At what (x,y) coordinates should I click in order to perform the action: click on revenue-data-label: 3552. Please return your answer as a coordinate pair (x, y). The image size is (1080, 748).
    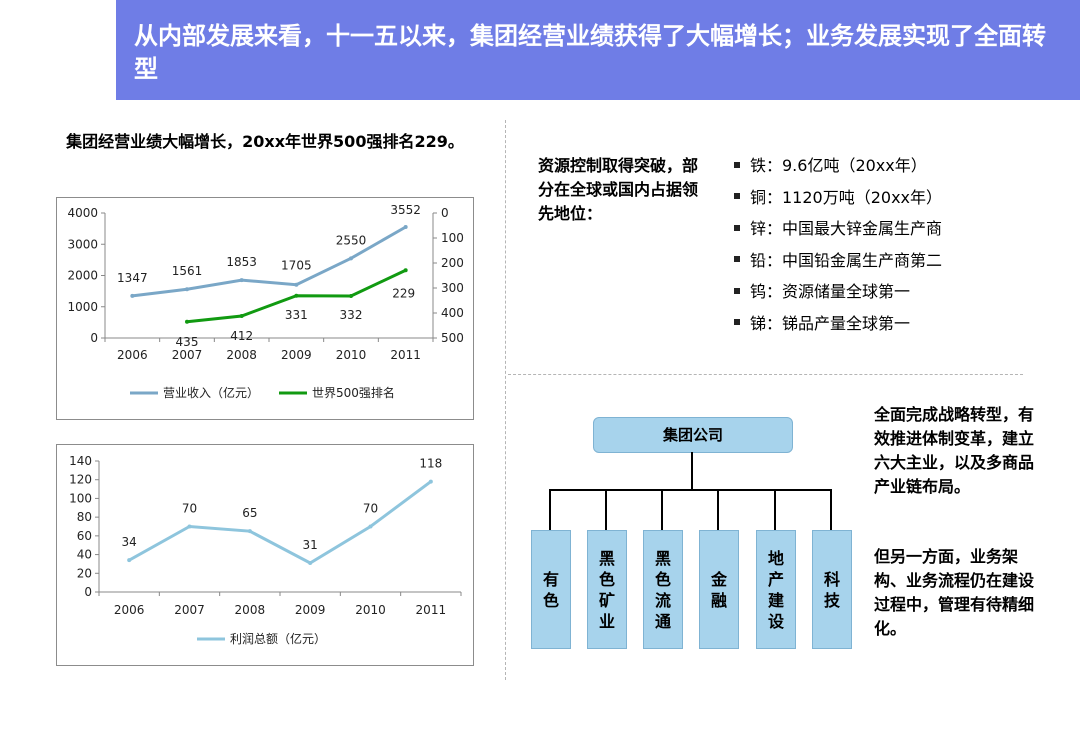
    Looking at the image, I should click on (405, 210).